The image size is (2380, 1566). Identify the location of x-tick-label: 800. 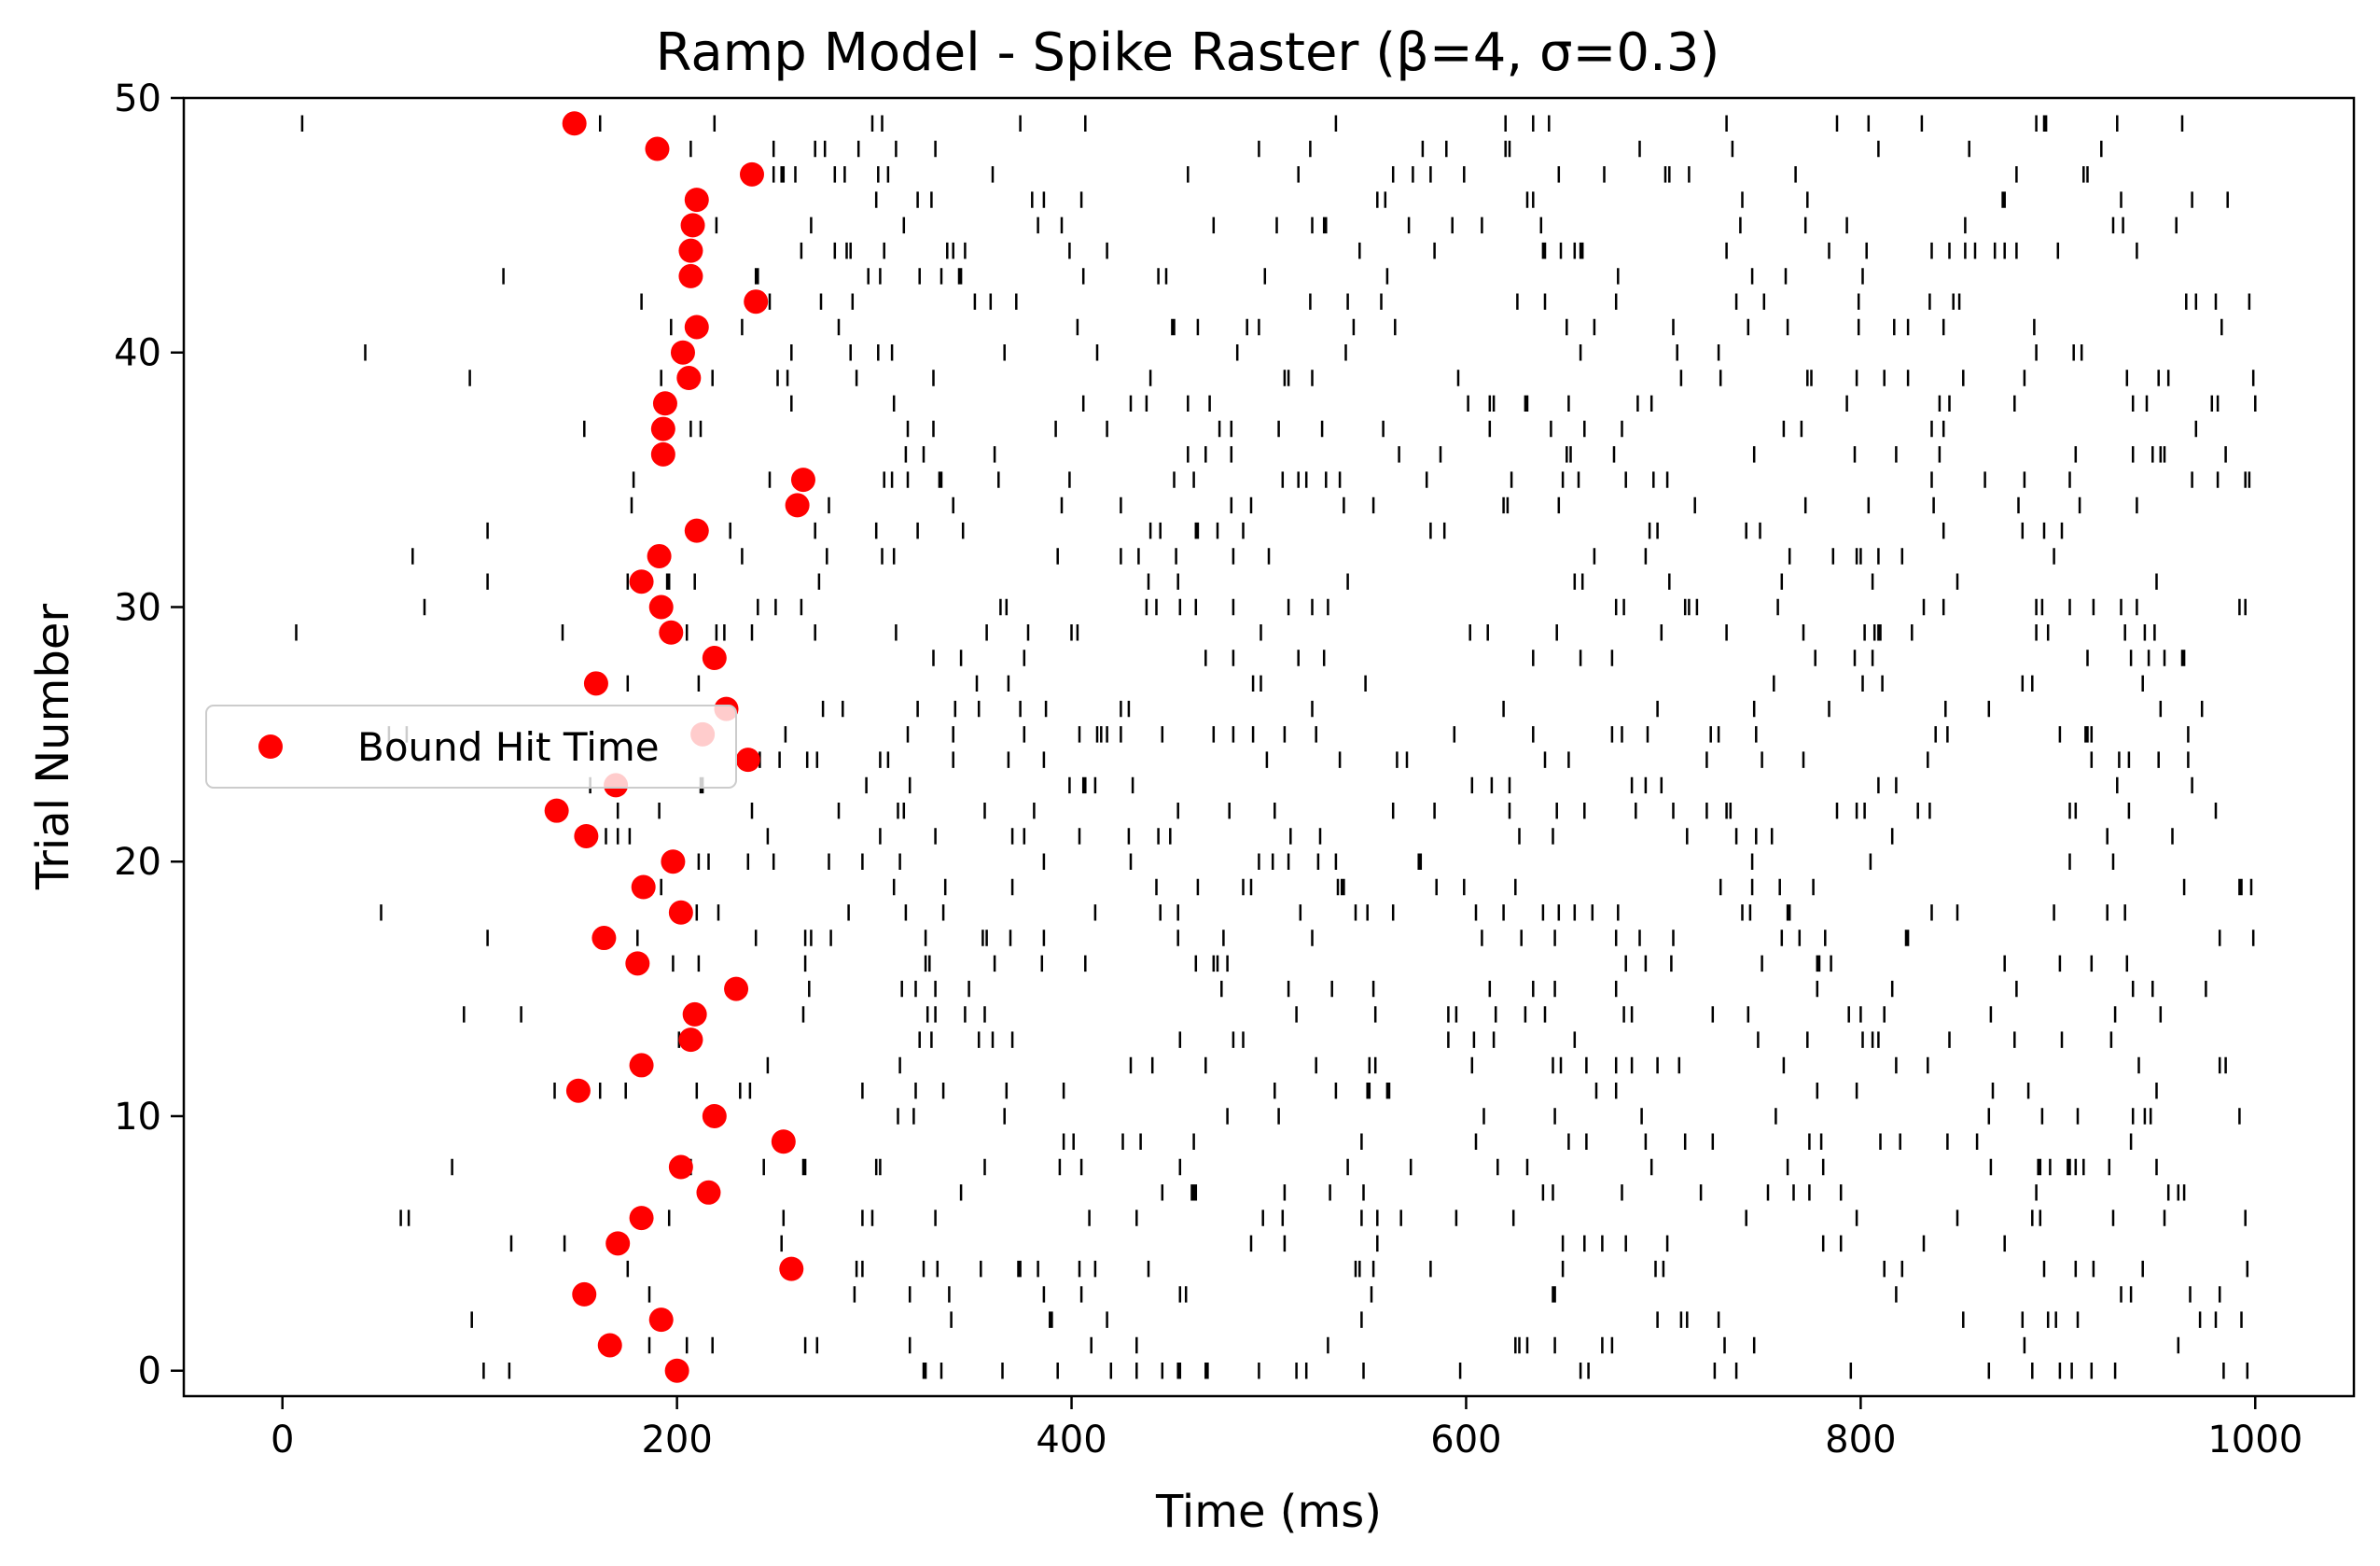
(1860, 1440).